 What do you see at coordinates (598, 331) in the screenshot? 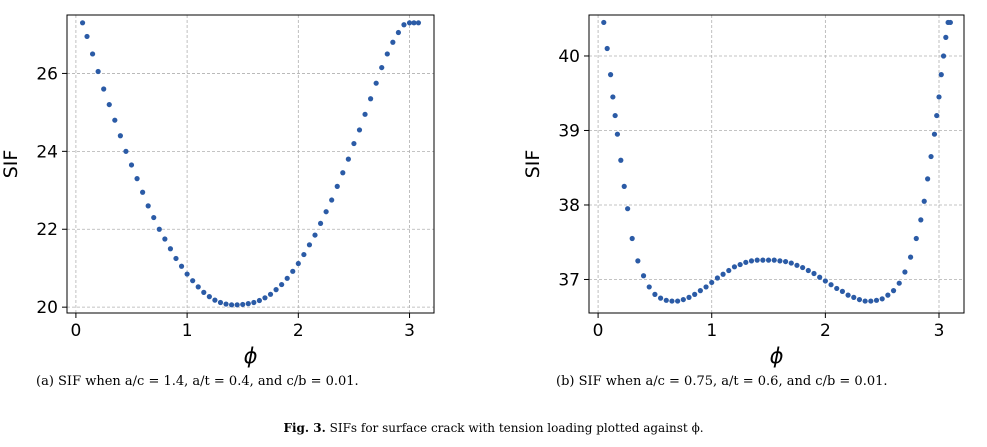
I see `x-tick-label: 0` at bounding box center [598, 331].